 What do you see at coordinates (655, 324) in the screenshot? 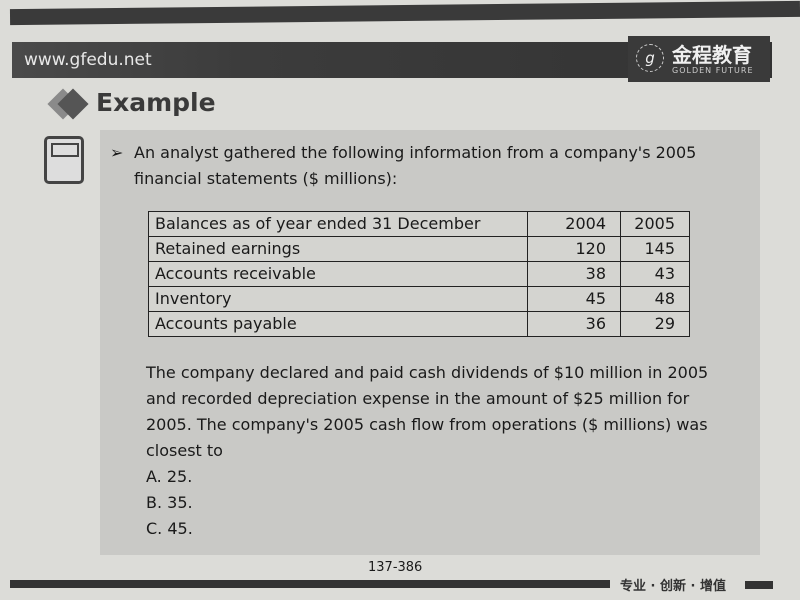
I see `value-2005: 29` at bounding box center [655, 324].